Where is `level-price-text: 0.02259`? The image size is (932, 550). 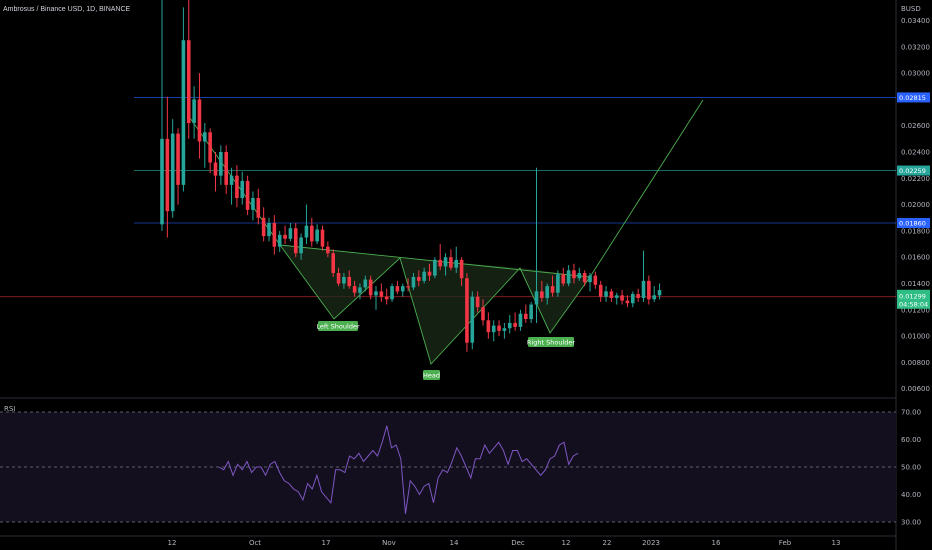
level-price-text: 0.02259 is located at coordinates (912, 171).